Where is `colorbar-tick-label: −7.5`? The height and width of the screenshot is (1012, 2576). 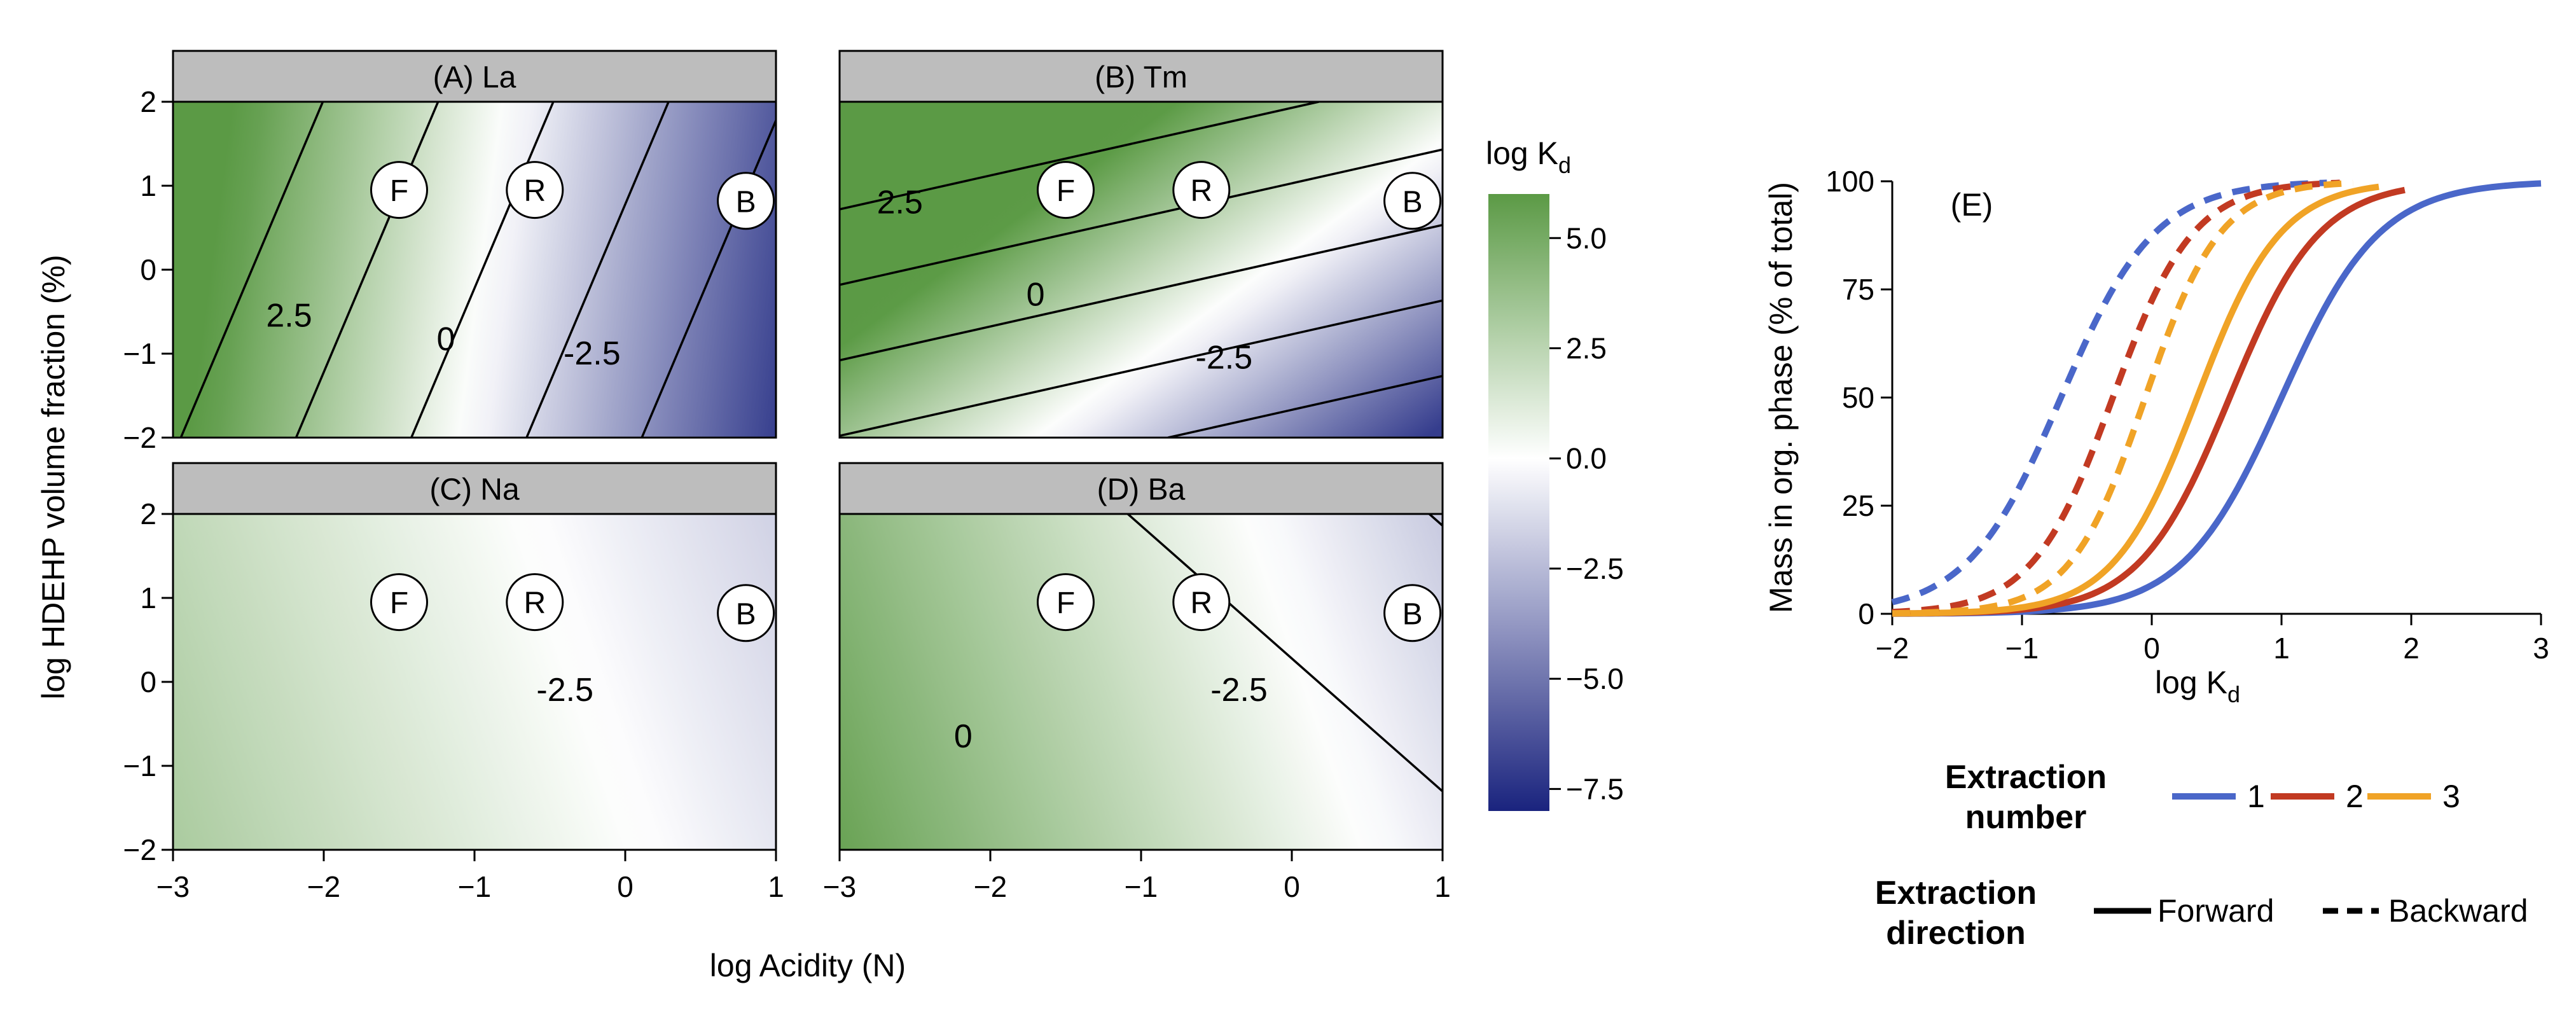
colorbar-tick-label: −7.5 is located at coordinates (1595, 788).